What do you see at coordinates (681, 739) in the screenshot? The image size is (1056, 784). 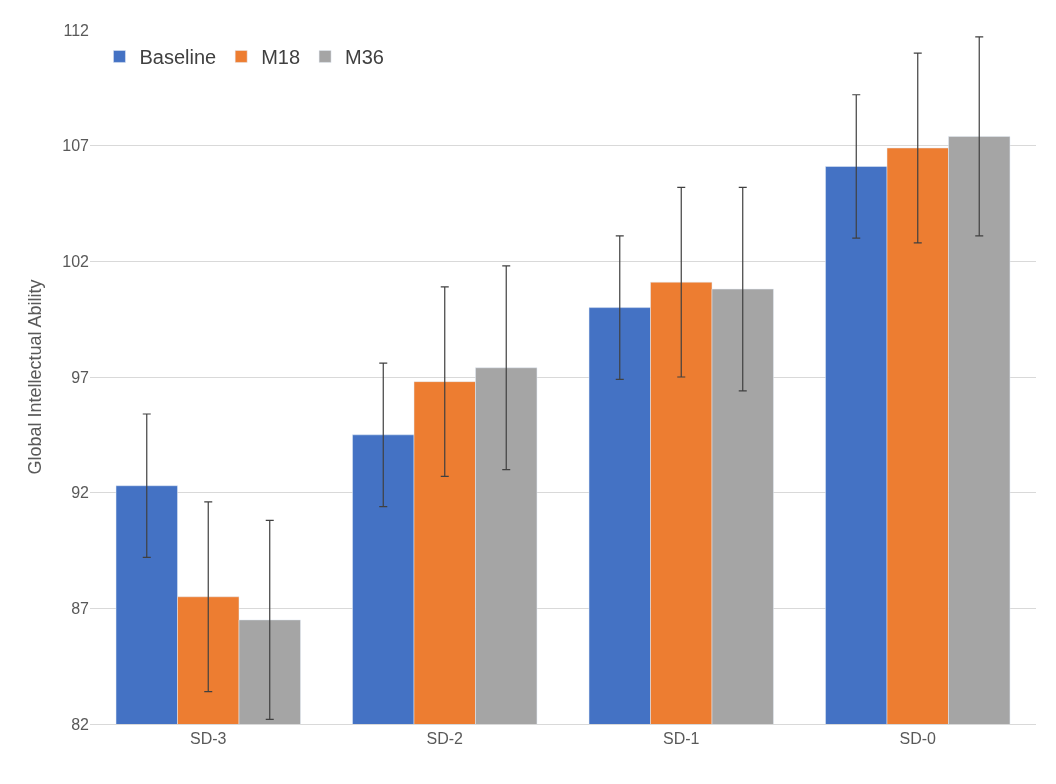 I see `x-tick-label: SD-1` at bounding box center [681, 739].